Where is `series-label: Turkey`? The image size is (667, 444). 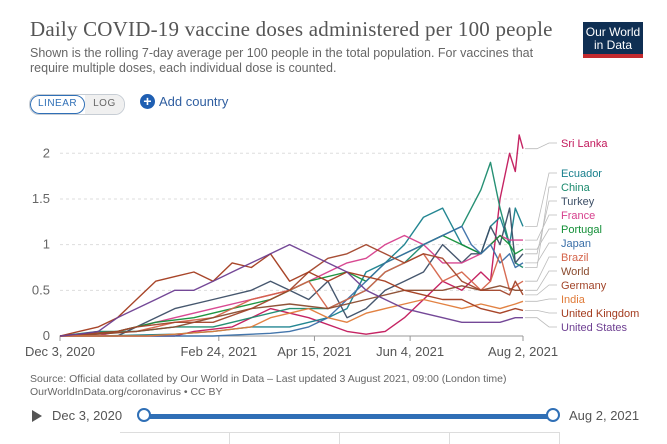 series-label: Turkey is located at coordinates (578, 202).